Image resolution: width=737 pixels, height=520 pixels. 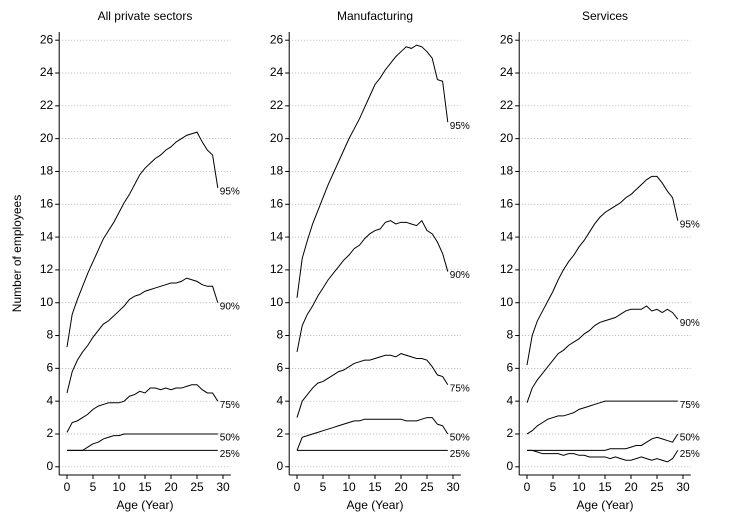 What do you see at coordinates (17, 253) in the screenshot?
I see `y-axis-label: Number of employees` at bounding box center [17, 253].